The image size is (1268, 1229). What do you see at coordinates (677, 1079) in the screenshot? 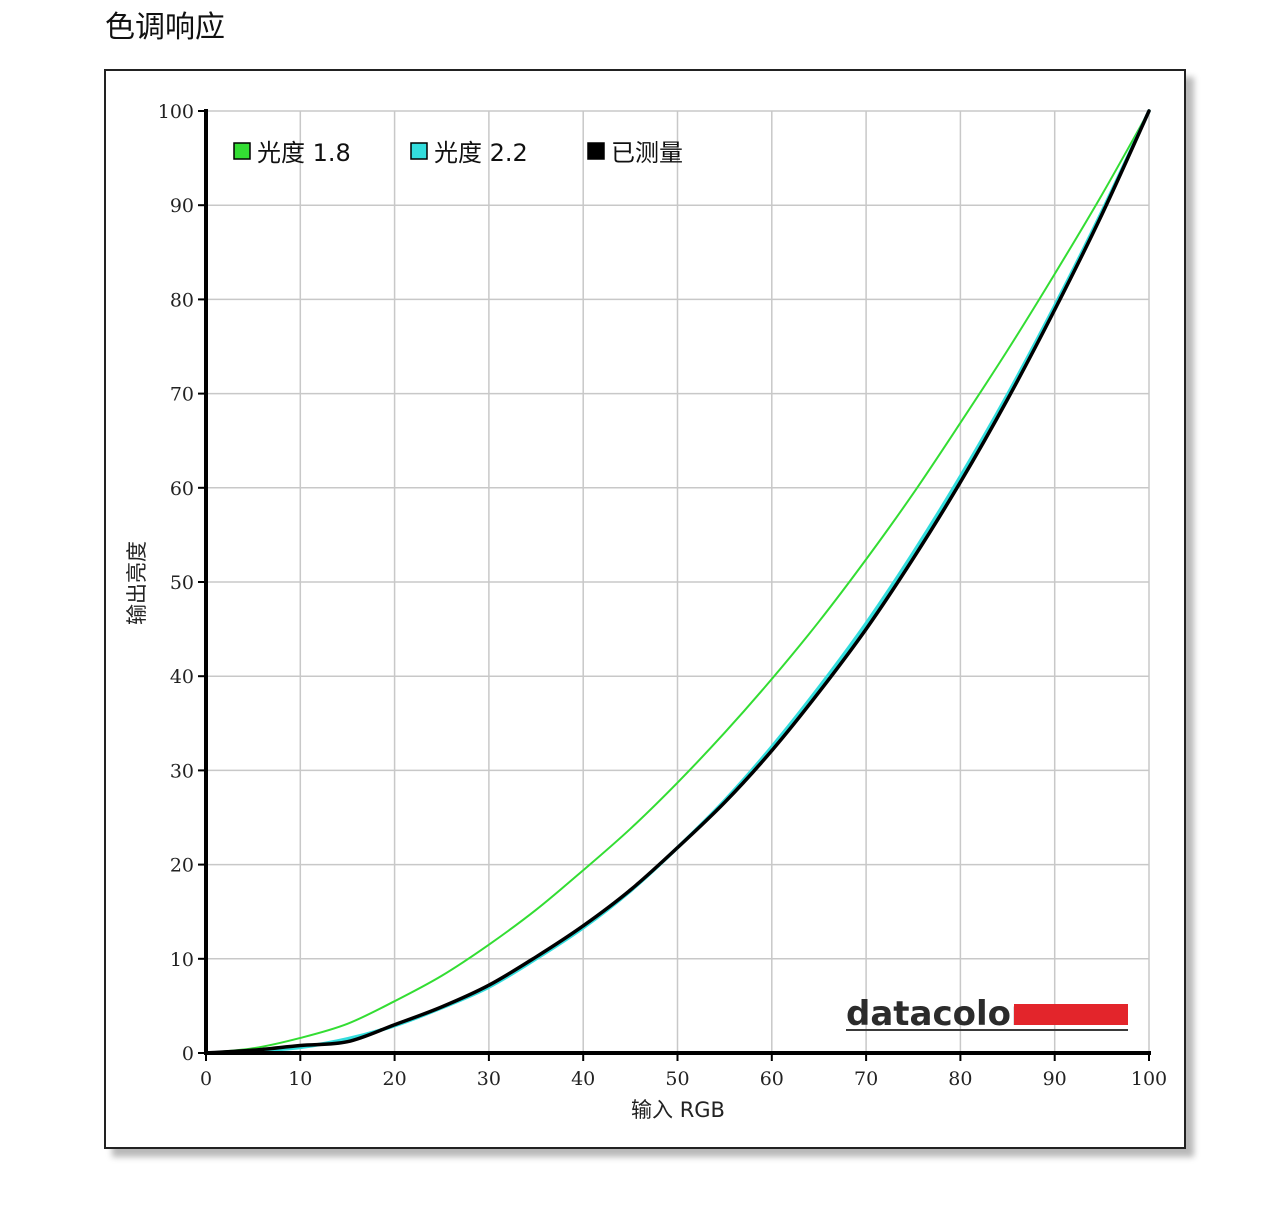
I see `x-tick-label: 50` at bounding box center [677, 1079].